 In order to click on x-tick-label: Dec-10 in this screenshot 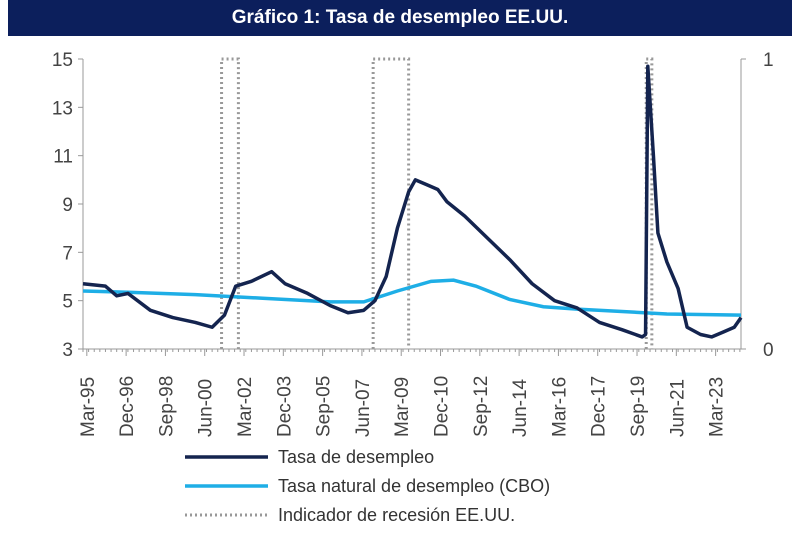, I will do `click(442, 406)`.